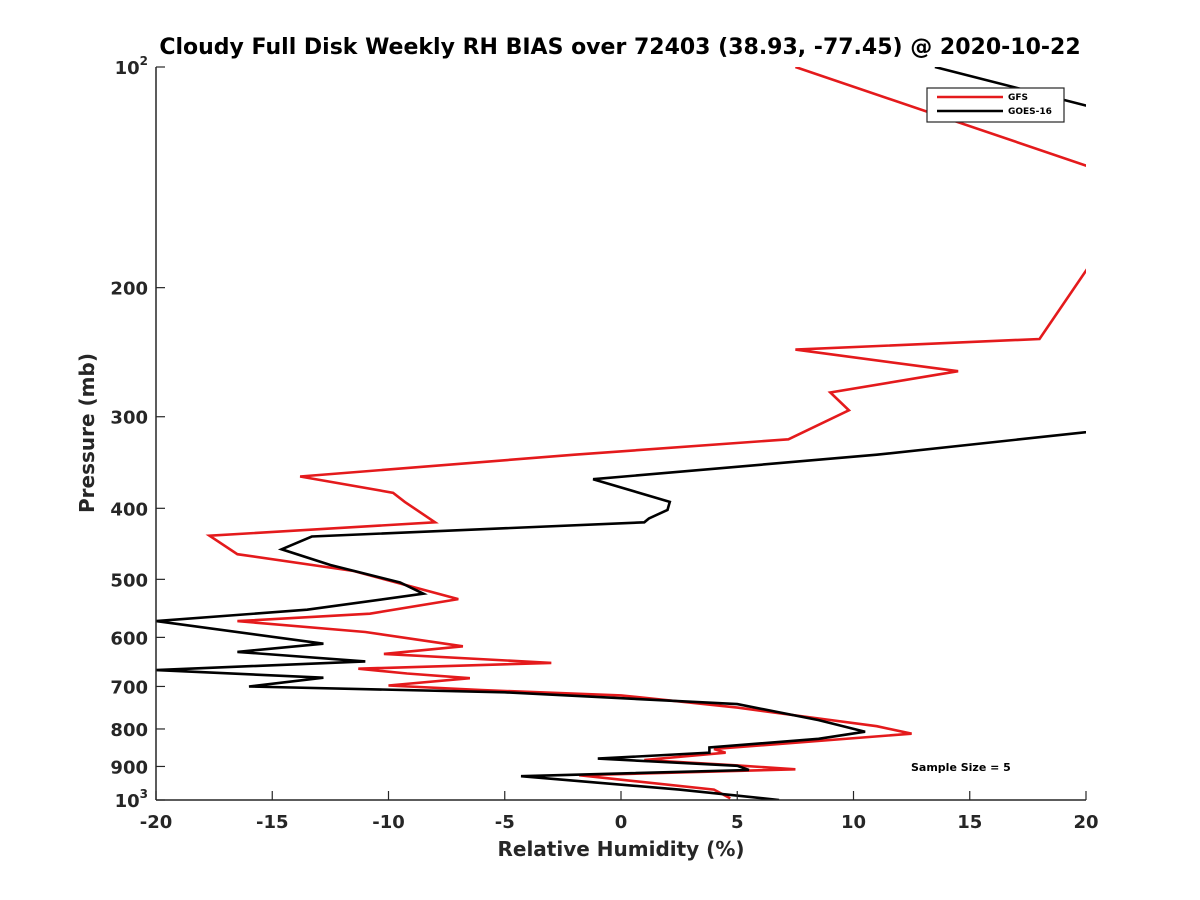 Image resolution: width=1200 pixels, height=900 pixels. What do you see at coordinates (129, 580) in the screenshot?
I see `y-tick-label: 500` at bounding box center [129, 580].